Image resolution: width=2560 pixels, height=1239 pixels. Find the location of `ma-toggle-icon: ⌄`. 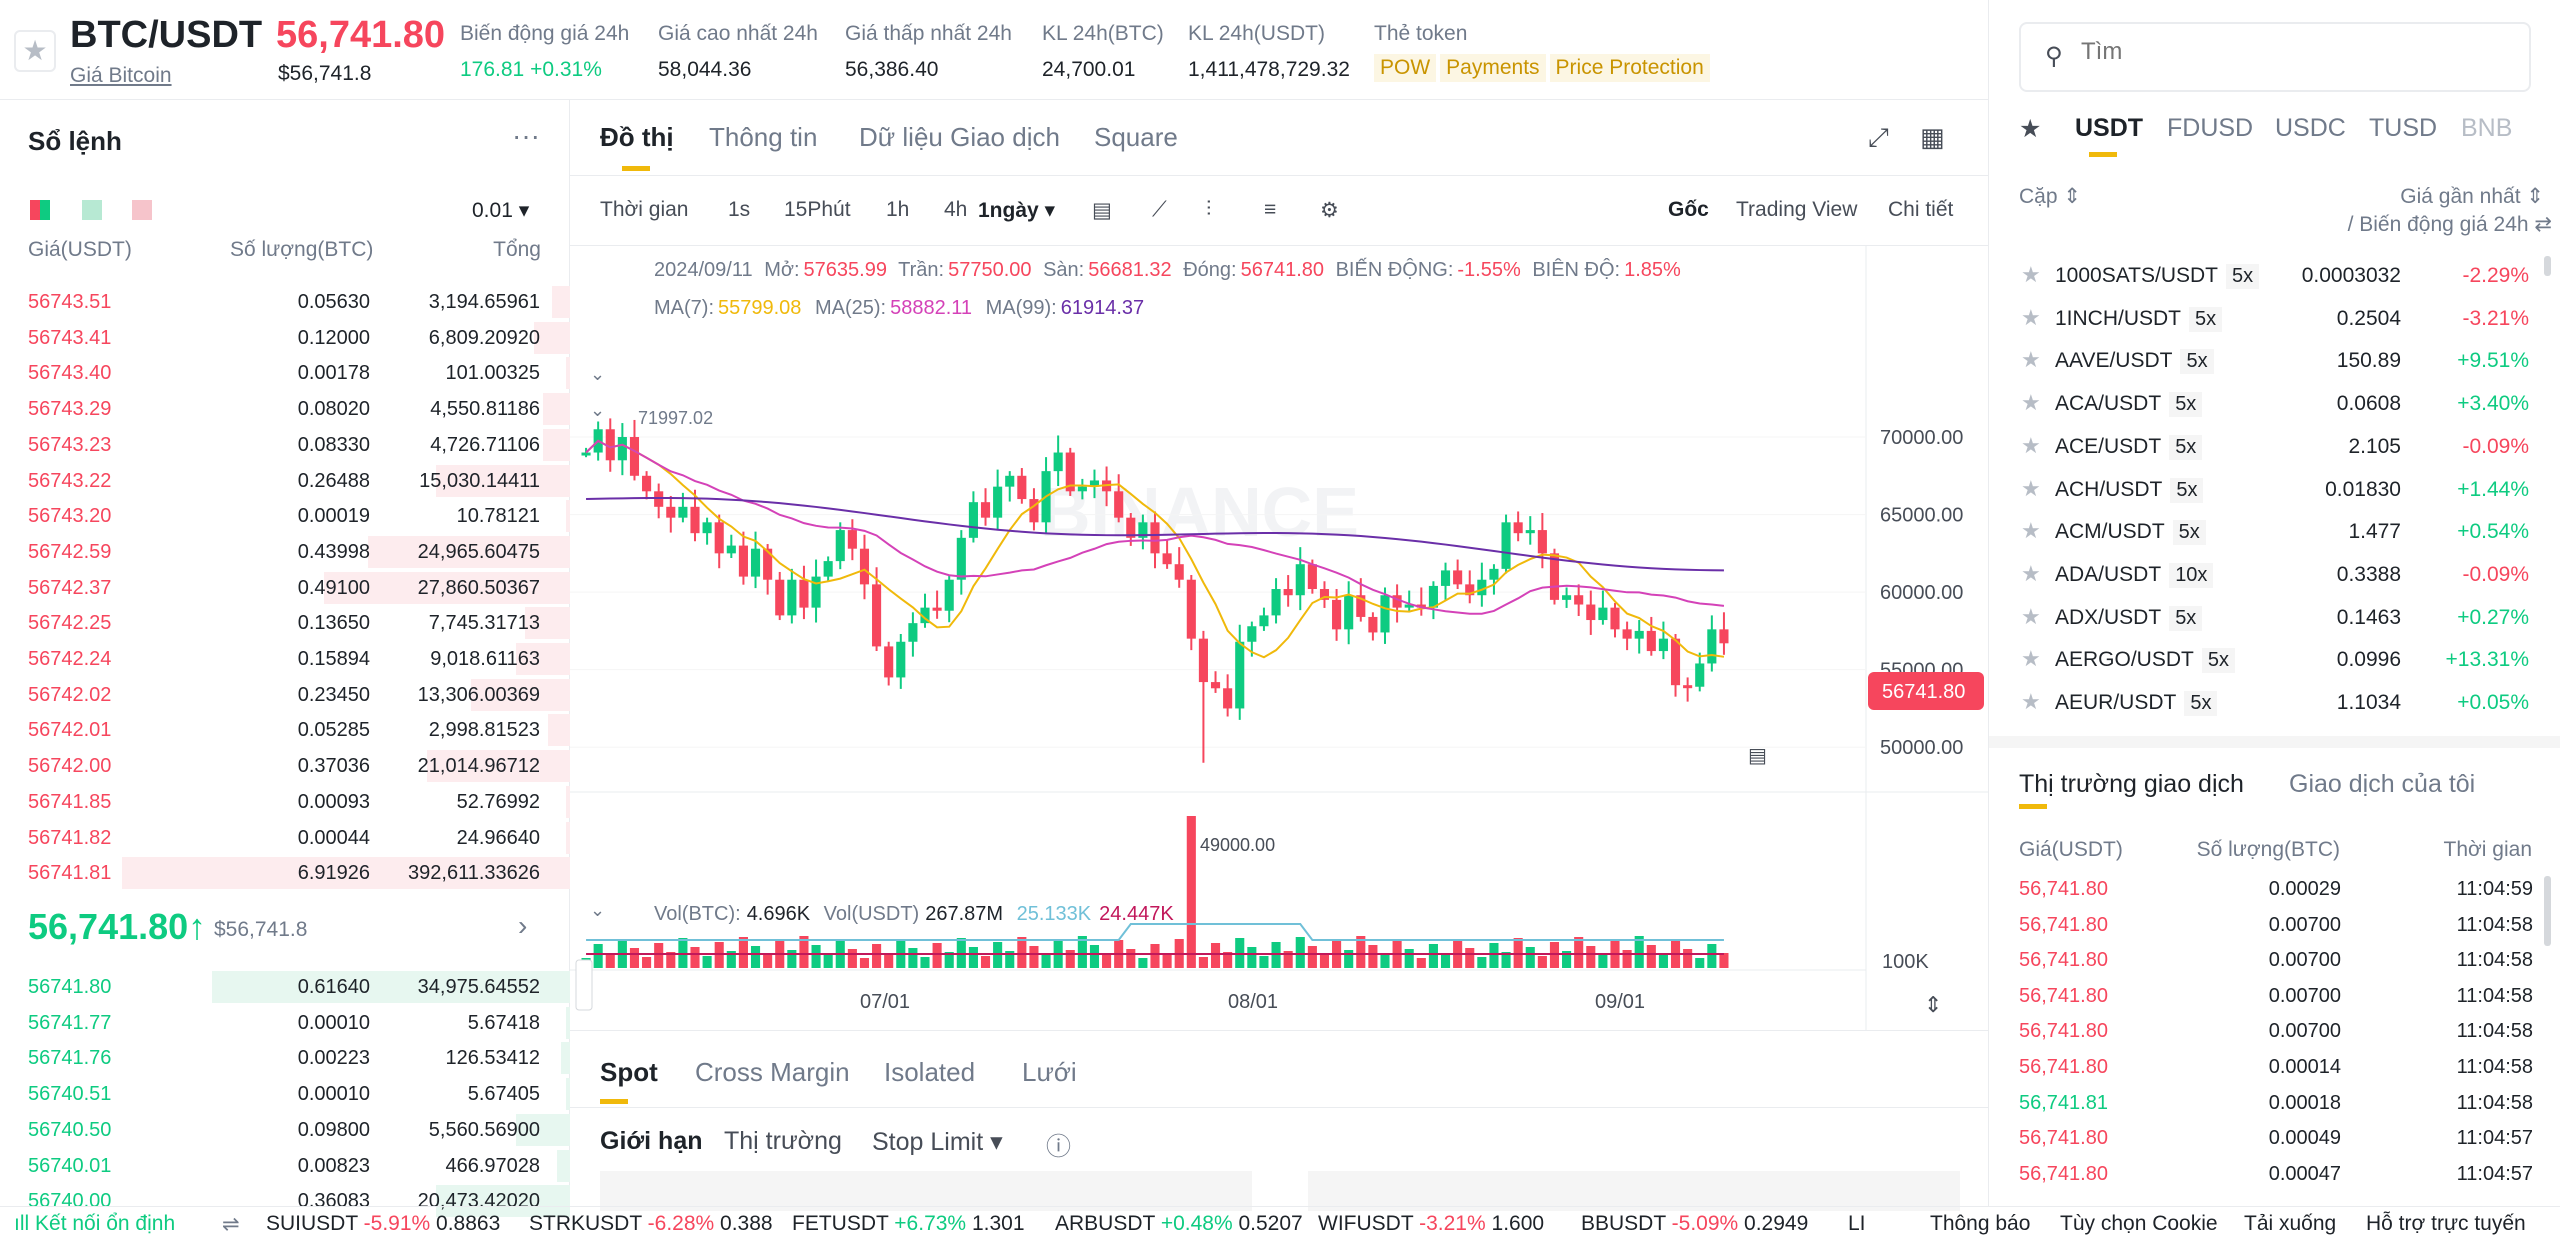

ma-toggle-icon: ⌄ is located at coordinates (597, 410).